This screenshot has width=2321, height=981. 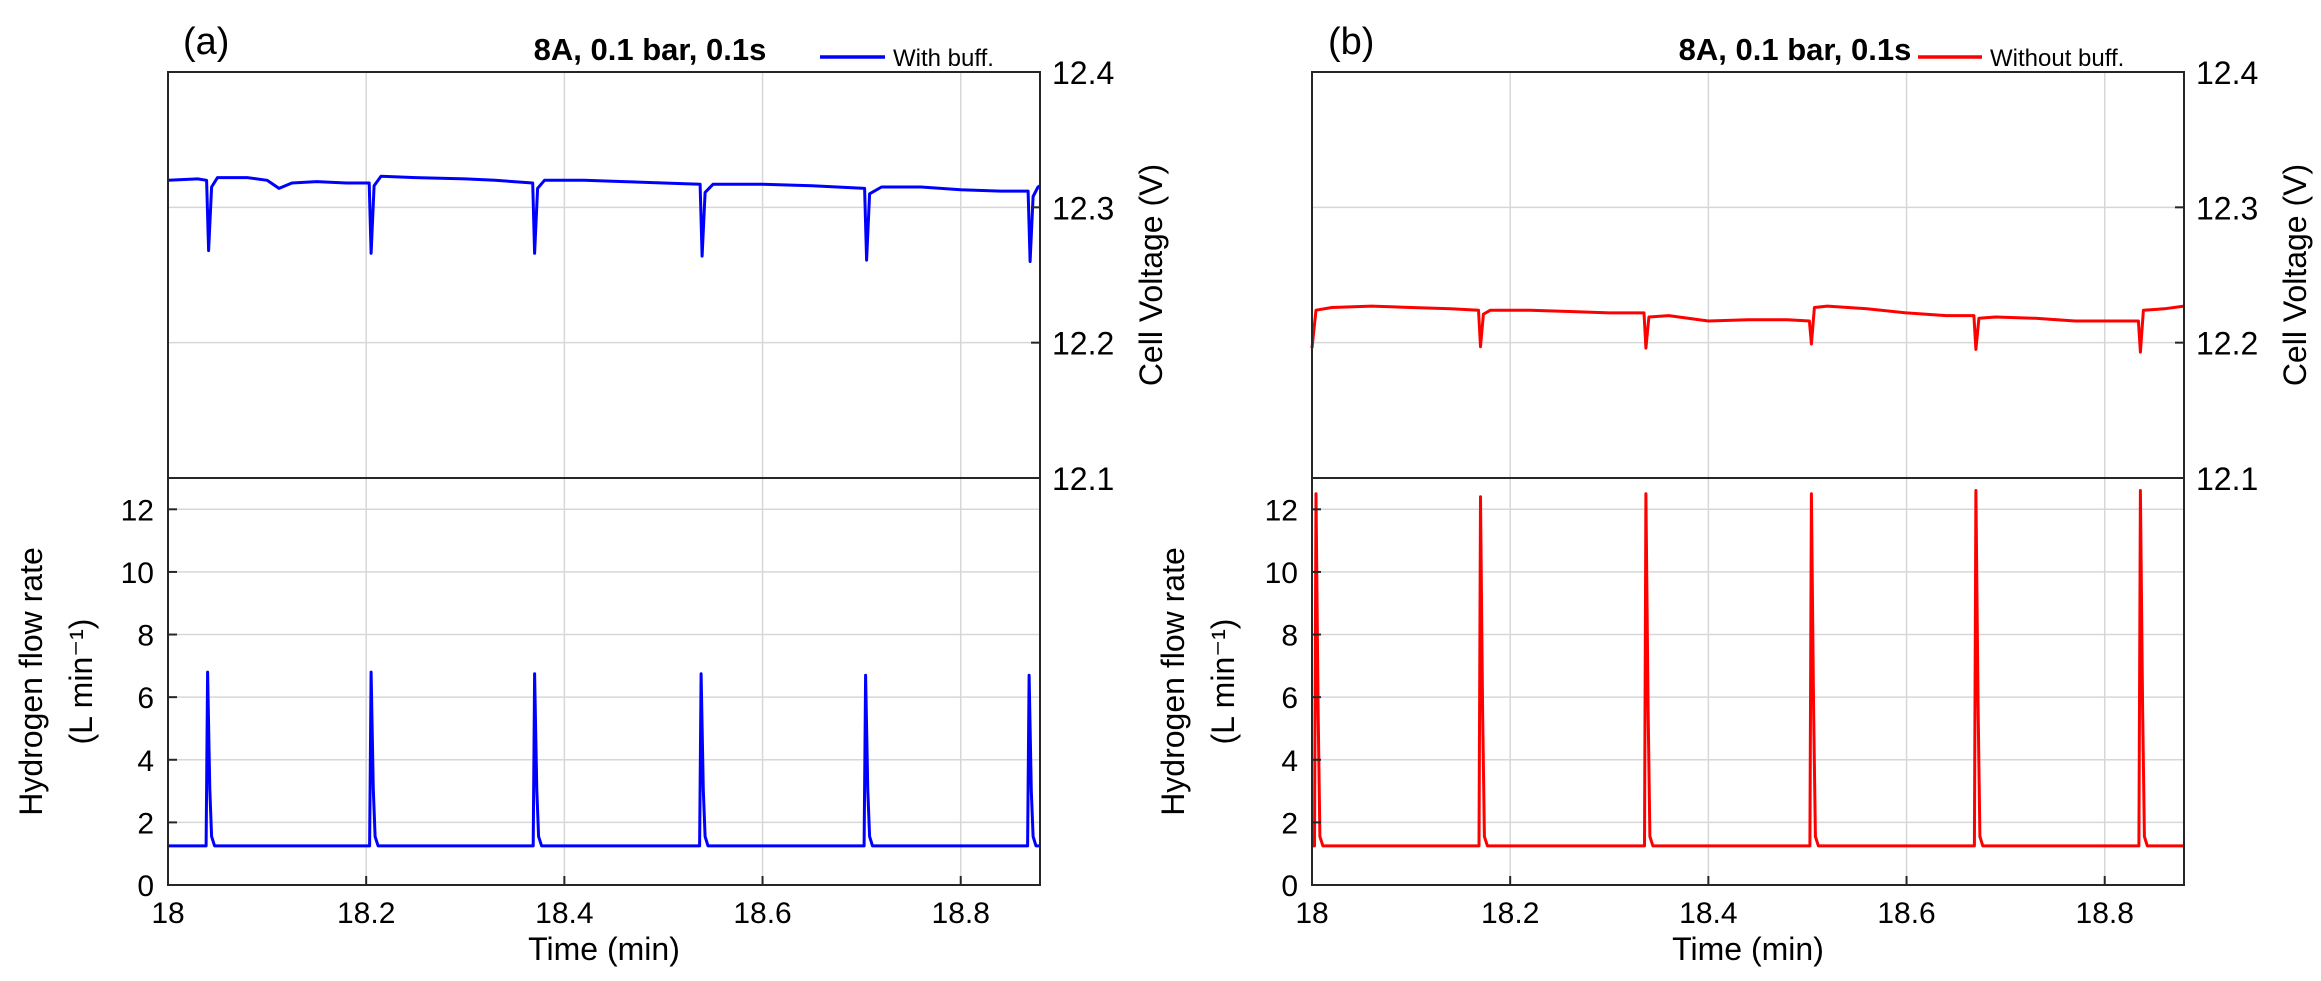 I want to click on panel-label: (a), so click(x=206, y=42).